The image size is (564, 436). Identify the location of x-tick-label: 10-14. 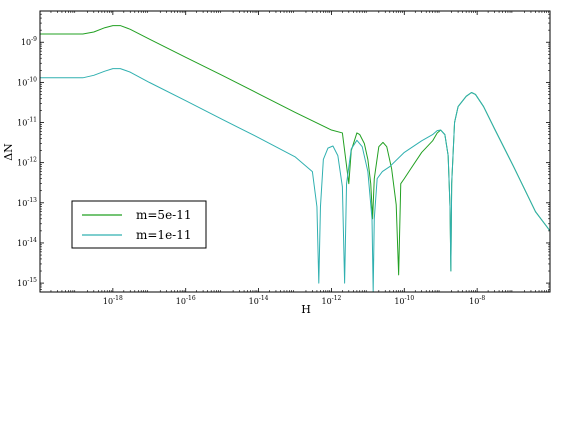
(259, 300).